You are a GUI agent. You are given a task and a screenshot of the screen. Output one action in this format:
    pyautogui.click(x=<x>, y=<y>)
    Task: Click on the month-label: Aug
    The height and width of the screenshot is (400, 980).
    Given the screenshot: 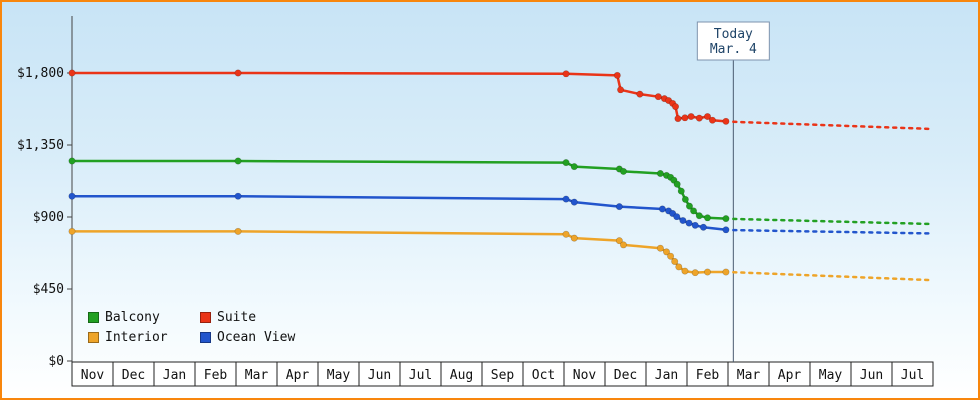 What is the action you would take?
    pyautogui.click(x=461, y=375)
    